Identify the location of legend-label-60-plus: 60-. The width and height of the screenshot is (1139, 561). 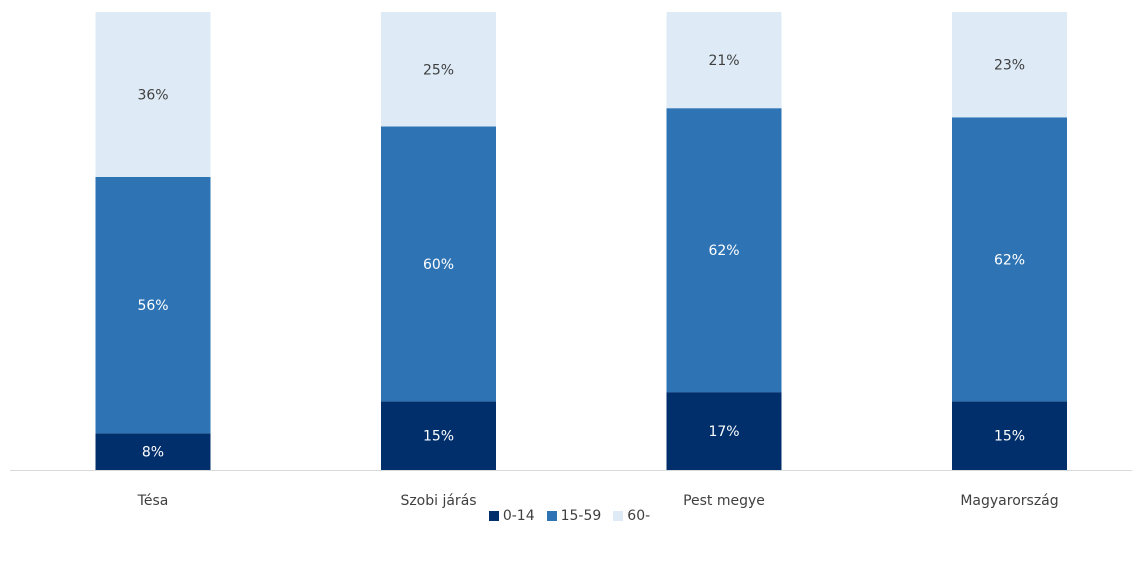
(639, 516).